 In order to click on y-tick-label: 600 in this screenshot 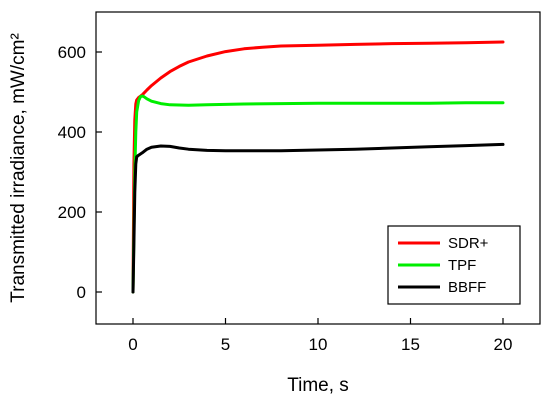, I will do `click(72, 52)`.